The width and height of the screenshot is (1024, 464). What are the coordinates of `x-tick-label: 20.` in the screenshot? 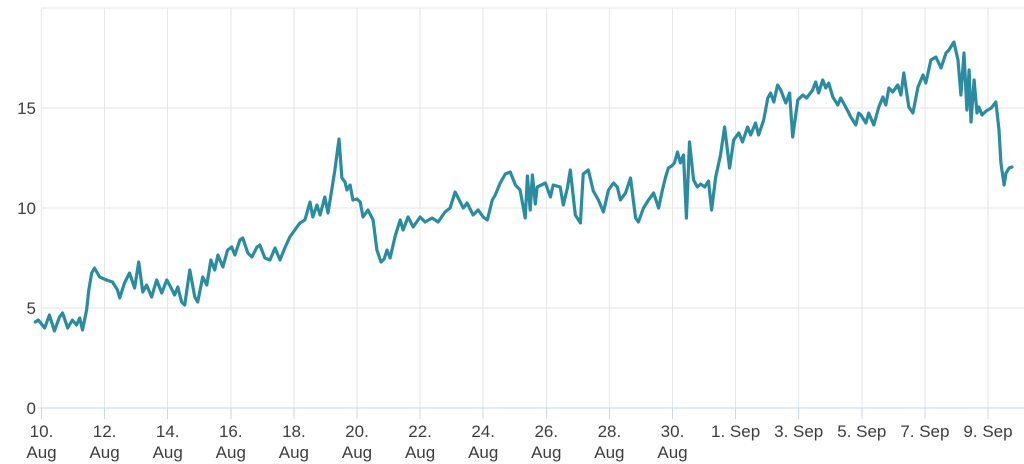 It's located at (357, 431).